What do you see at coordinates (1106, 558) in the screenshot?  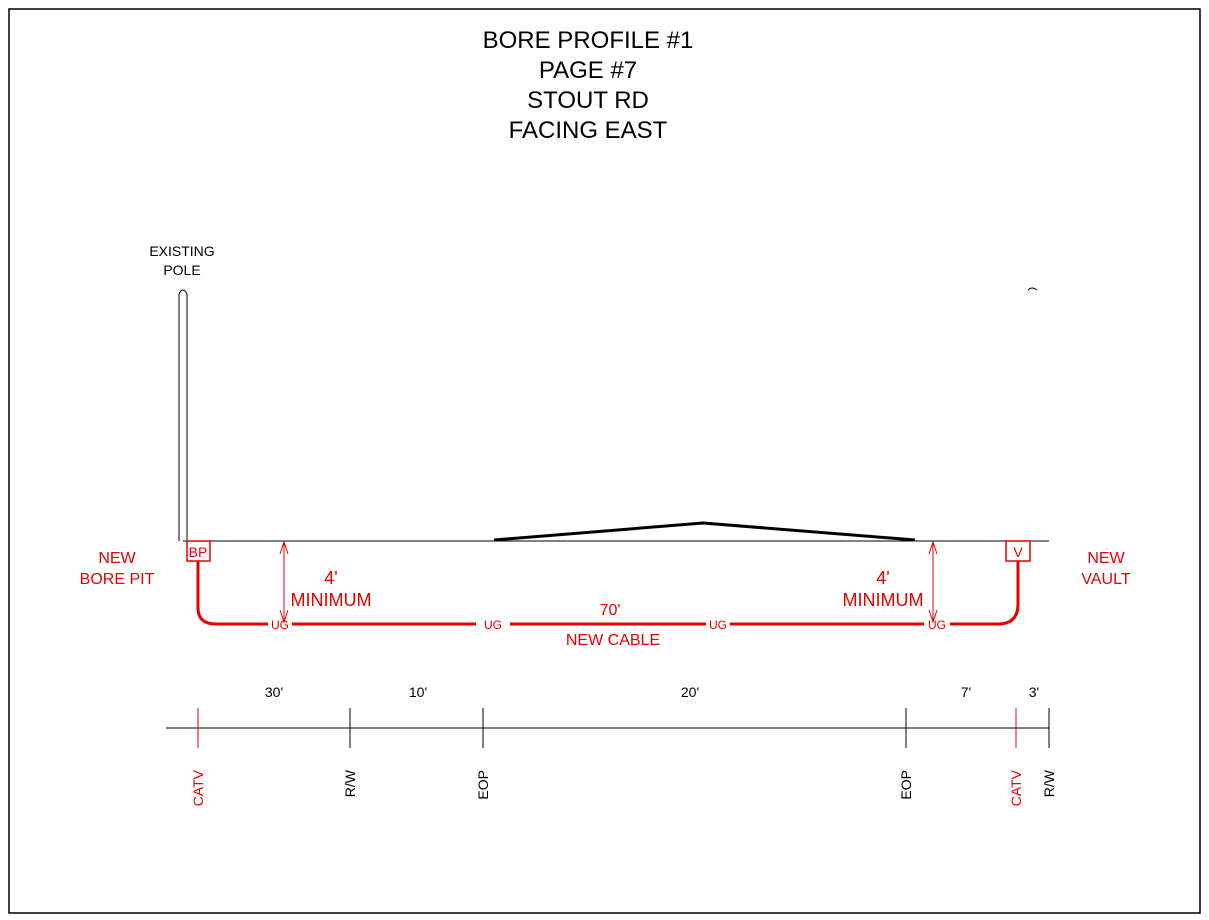 I see `vault-label-line-1: NEW` at bounding box center [1106, 558].